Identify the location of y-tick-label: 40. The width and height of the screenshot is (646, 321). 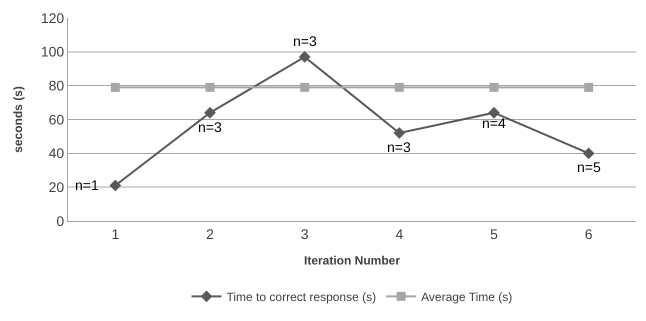
(56, 153).